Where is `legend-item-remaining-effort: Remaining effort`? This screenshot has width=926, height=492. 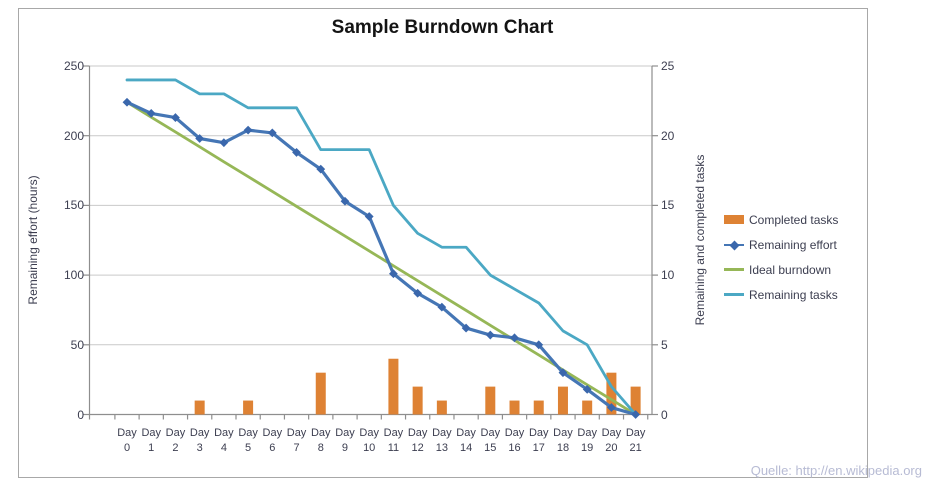 legend-item-remaining-effort: Remaining effort is located at coordinates (780, 245).